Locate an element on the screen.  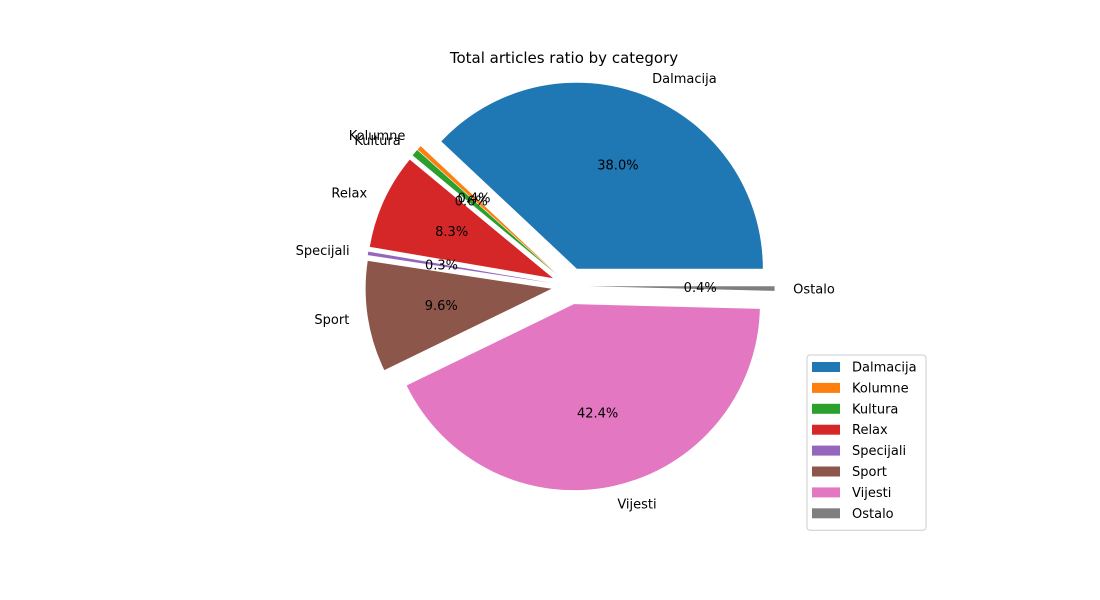
pie-slice-vijesti is located at coordinates (583, 397).